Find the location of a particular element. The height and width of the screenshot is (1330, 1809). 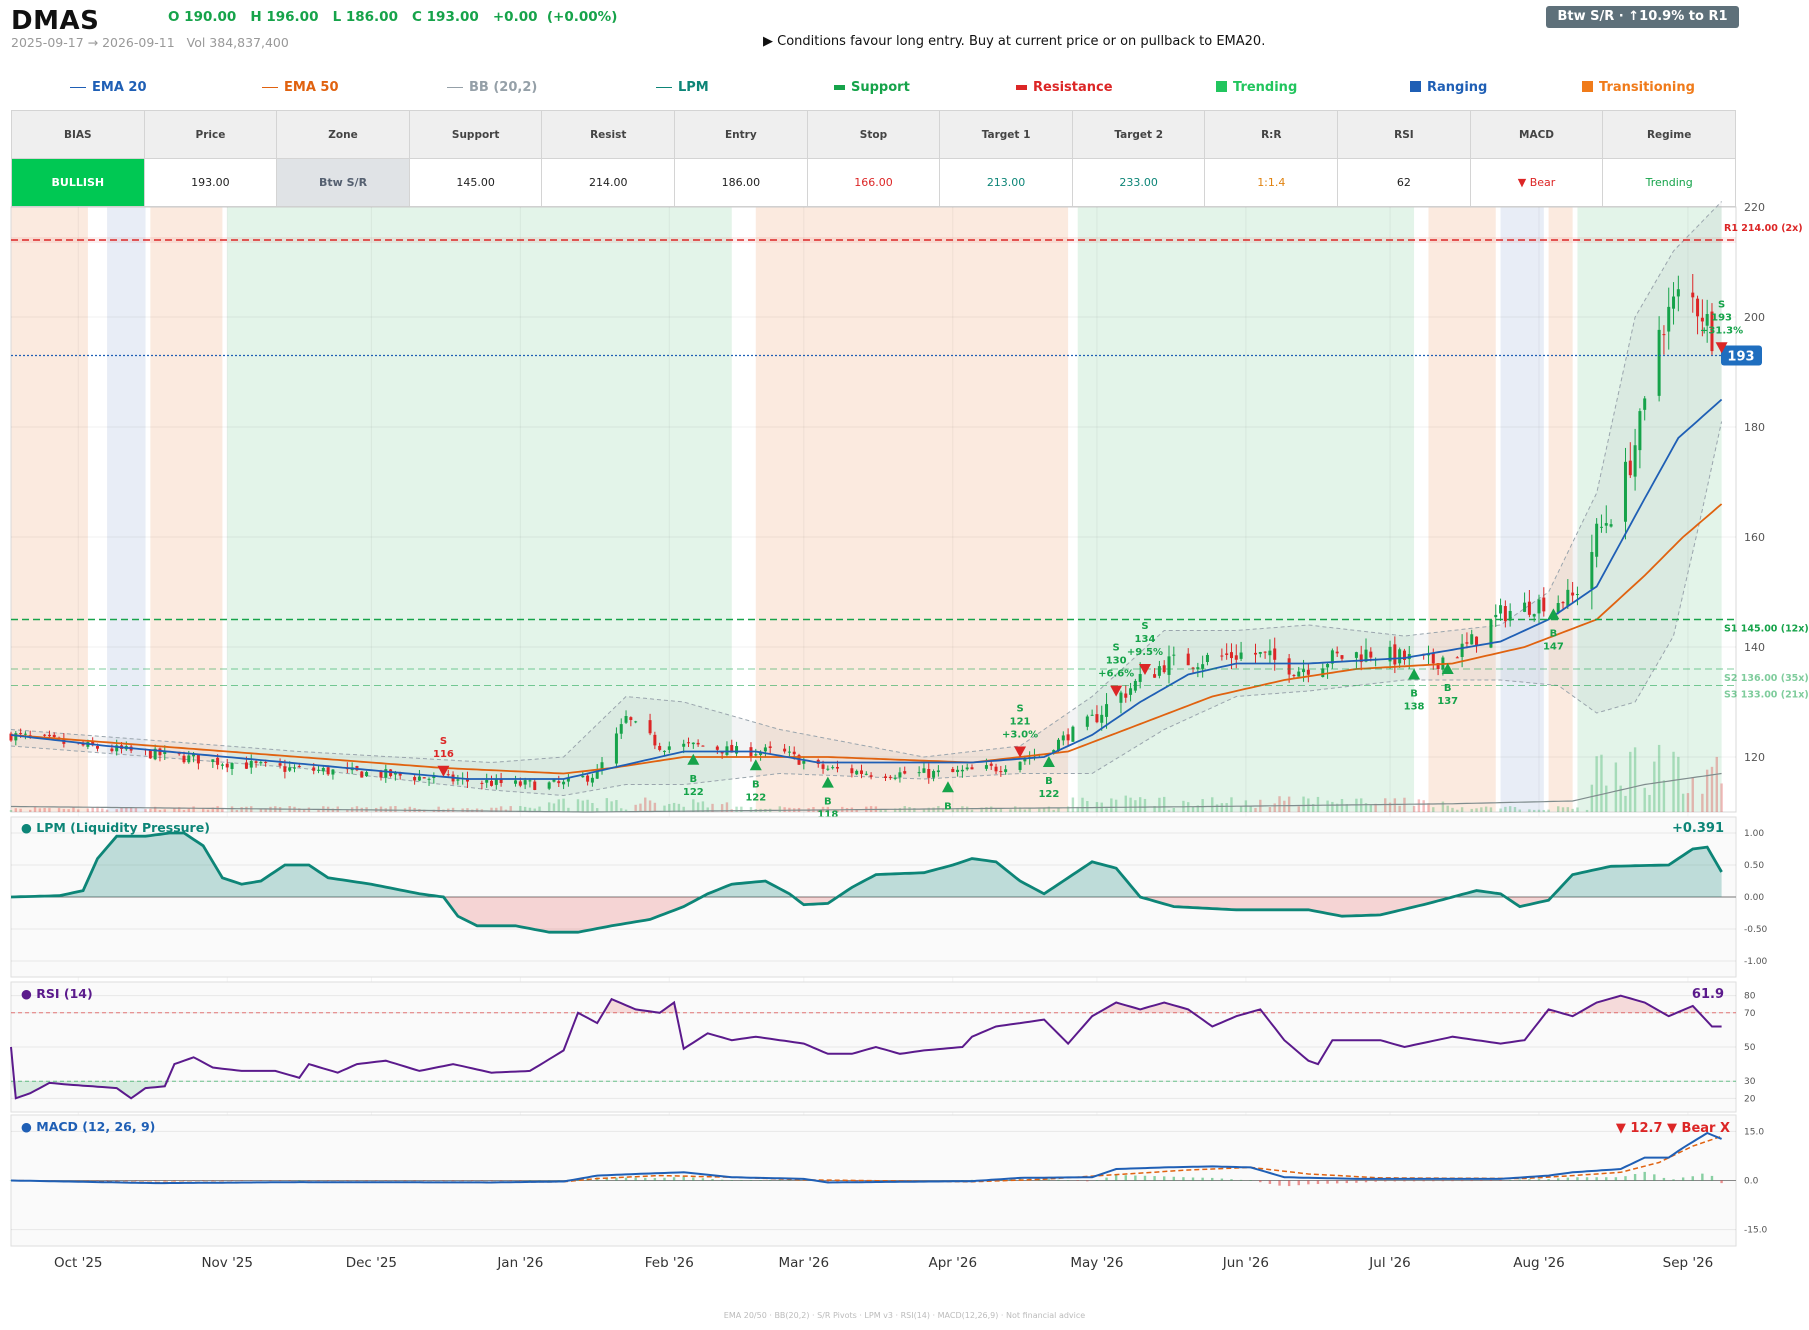

header-entry: Entry is located at coordinates (741, 134).